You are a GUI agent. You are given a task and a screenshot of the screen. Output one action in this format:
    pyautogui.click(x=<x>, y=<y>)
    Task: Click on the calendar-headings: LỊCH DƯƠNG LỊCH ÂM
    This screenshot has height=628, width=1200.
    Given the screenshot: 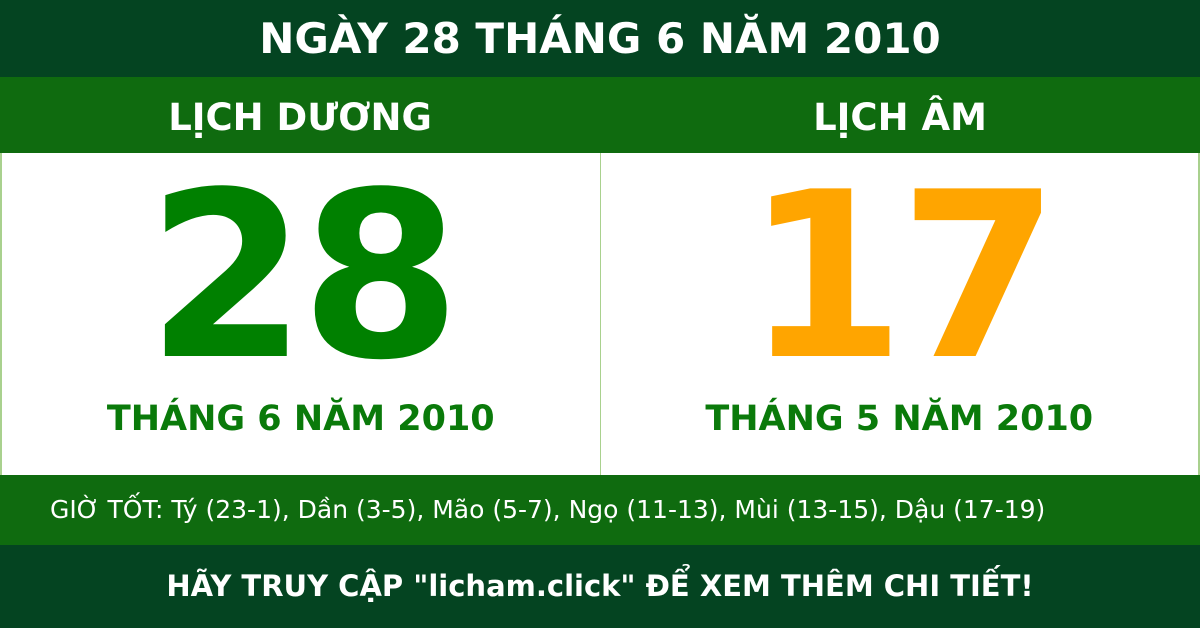 What is the action you would take?
    pyautogui.click(x=600, y=115)
    